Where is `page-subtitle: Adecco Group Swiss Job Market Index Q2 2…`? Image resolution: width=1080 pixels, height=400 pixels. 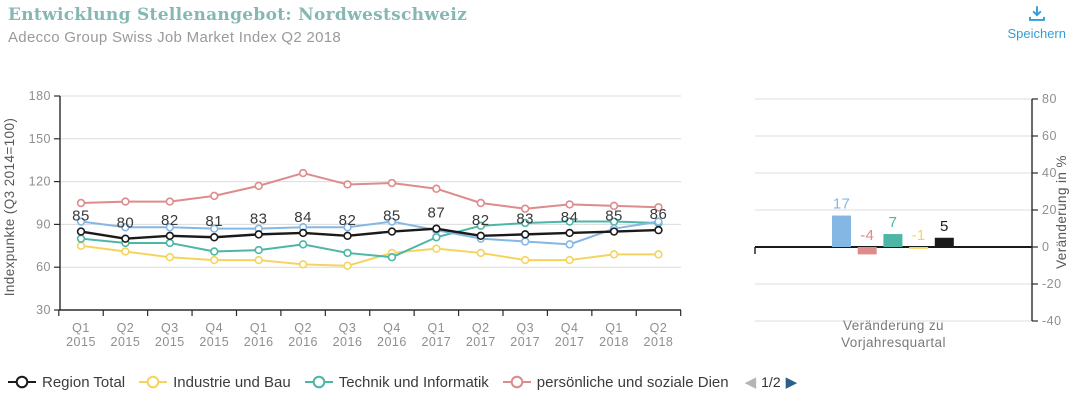
page-subtitle: Adecco Group Swiss Job Market Index Q2 2… is located at coordinates (175, 37).